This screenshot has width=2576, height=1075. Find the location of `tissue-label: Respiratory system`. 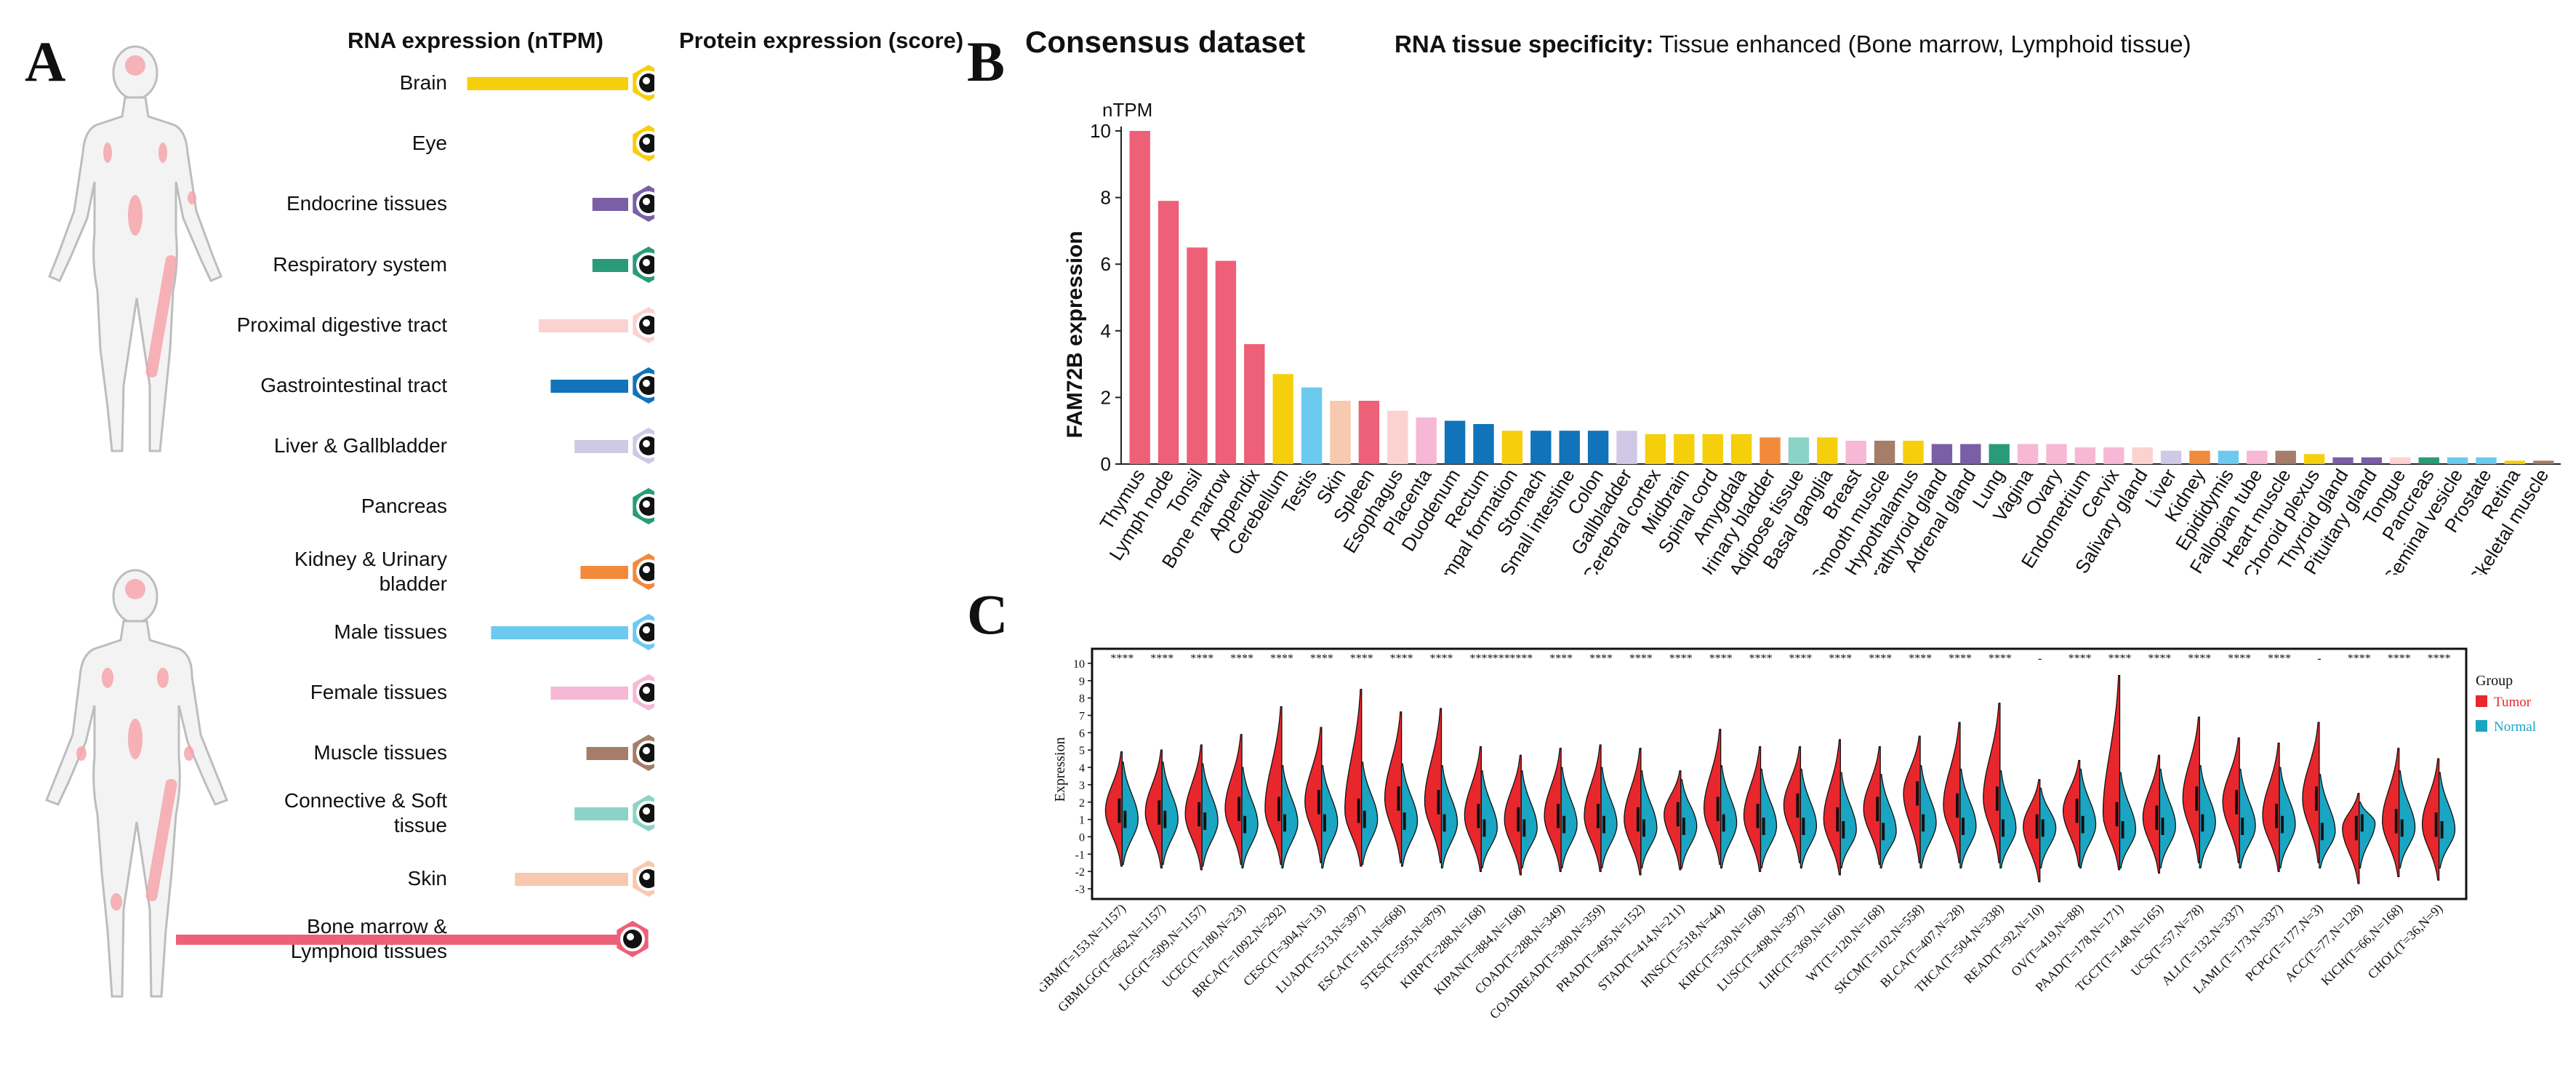

tissue-label: Respiratory system is located at coordinates (243, 264).